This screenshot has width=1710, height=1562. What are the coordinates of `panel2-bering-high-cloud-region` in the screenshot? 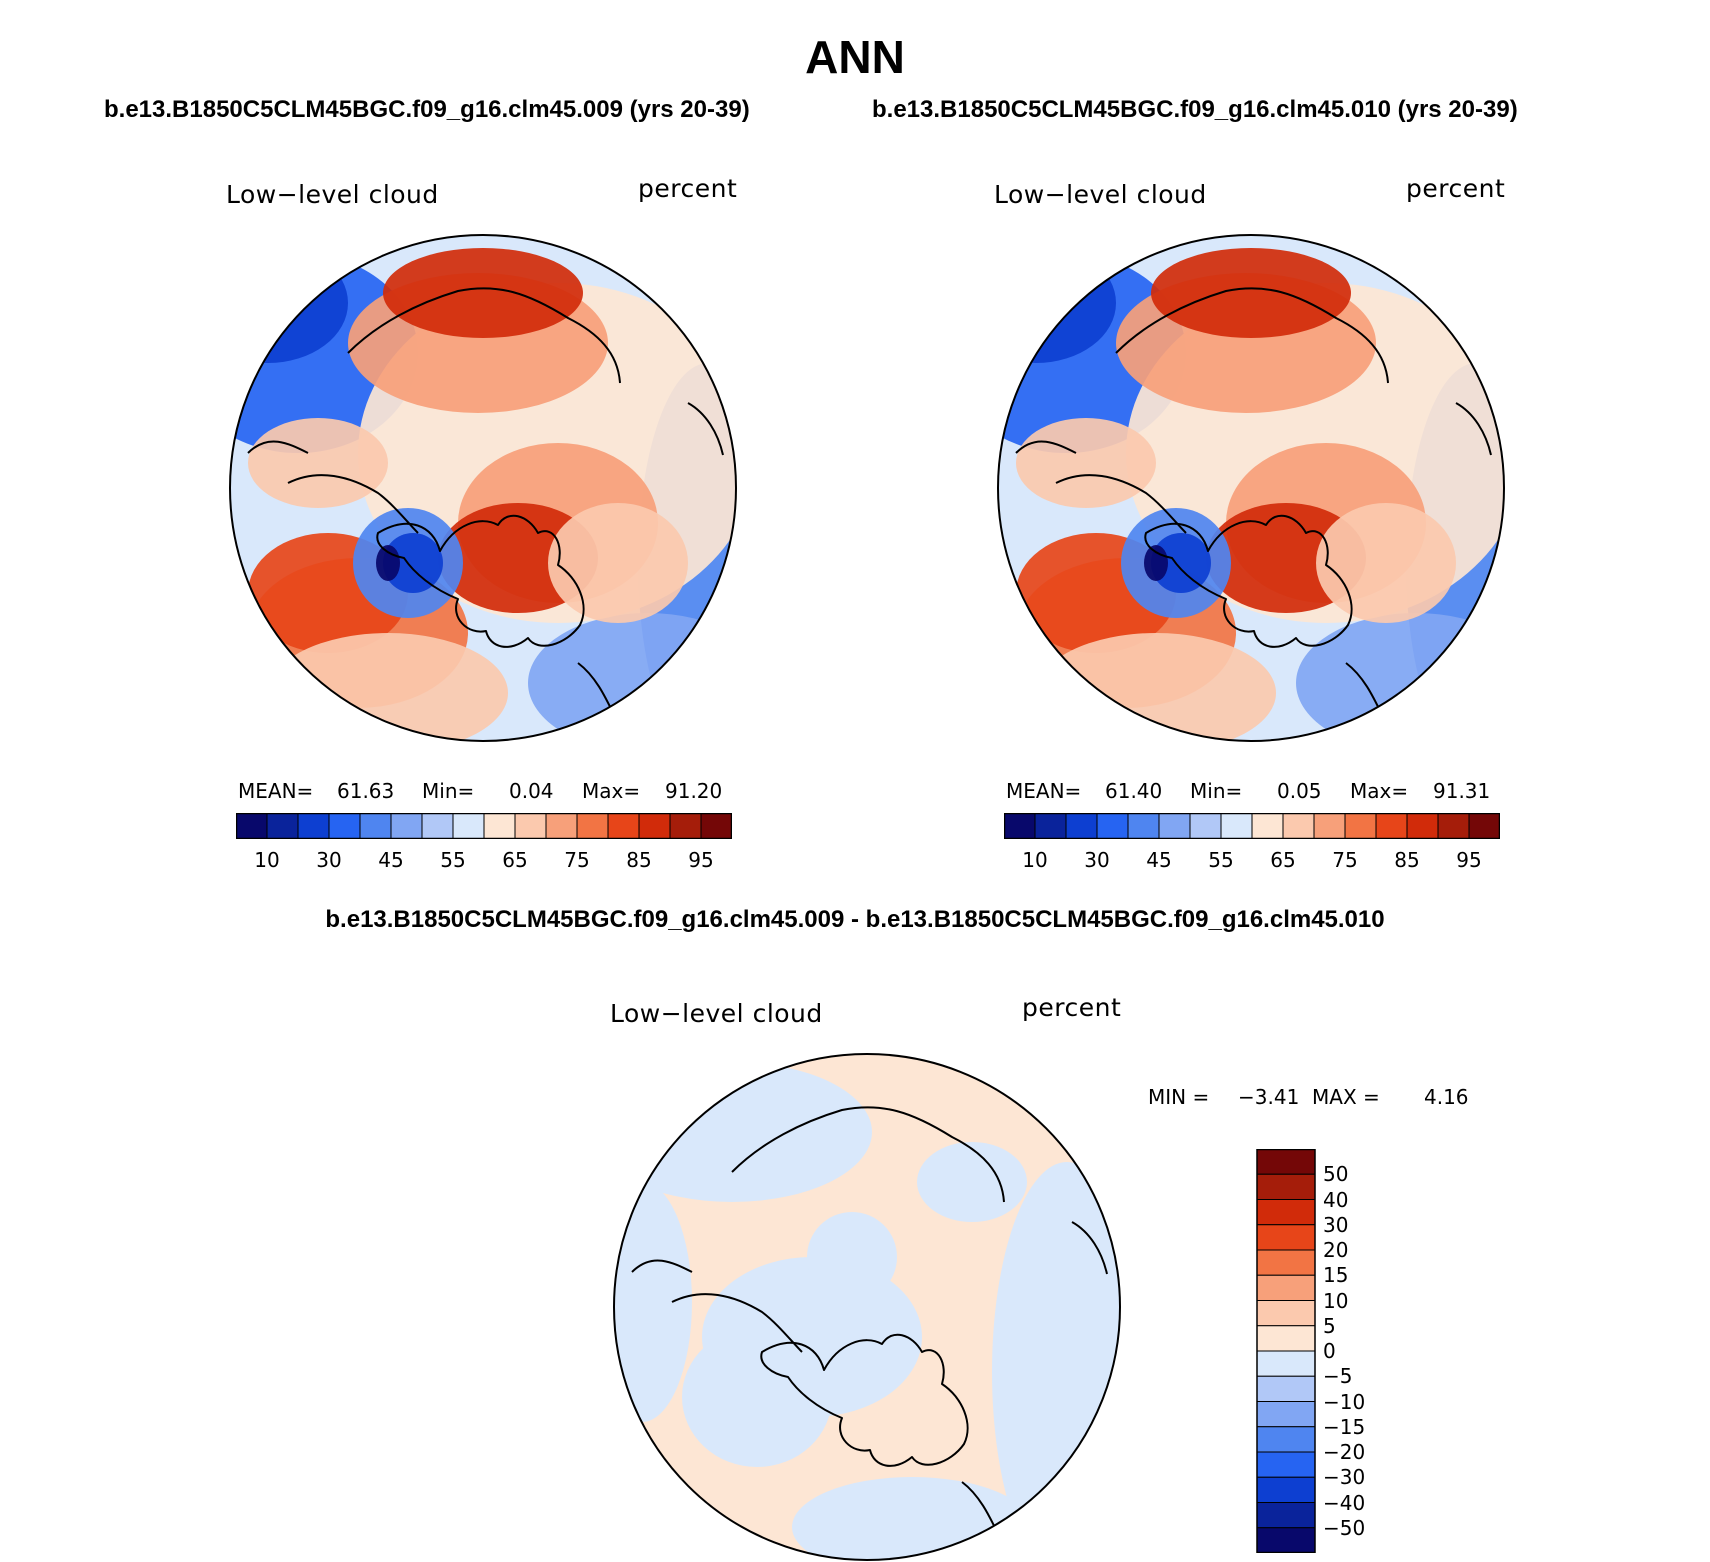 It's located at (1251, 293).